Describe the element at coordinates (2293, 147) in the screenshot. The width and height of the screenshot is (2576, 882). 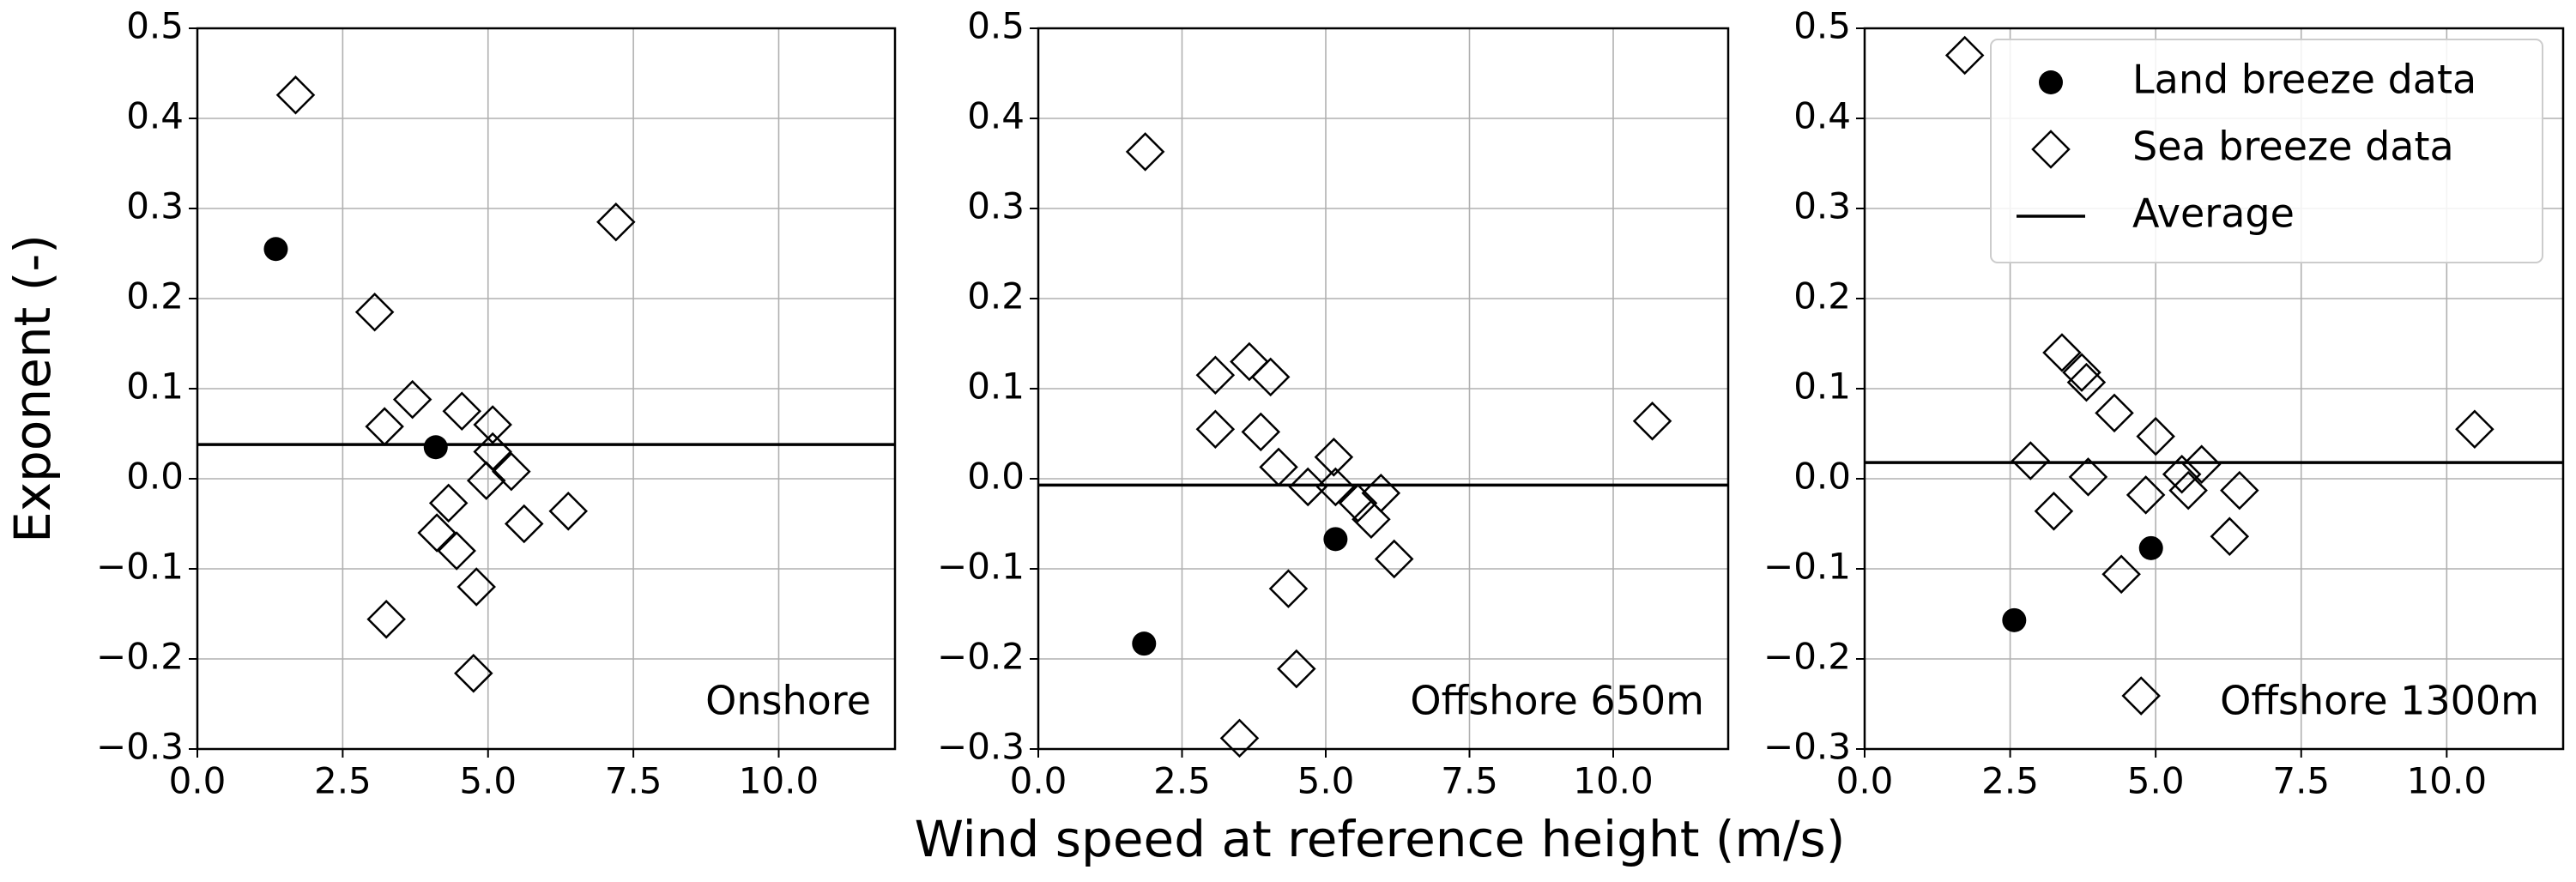
I see `legend-label: Sea breeze data` at that location.